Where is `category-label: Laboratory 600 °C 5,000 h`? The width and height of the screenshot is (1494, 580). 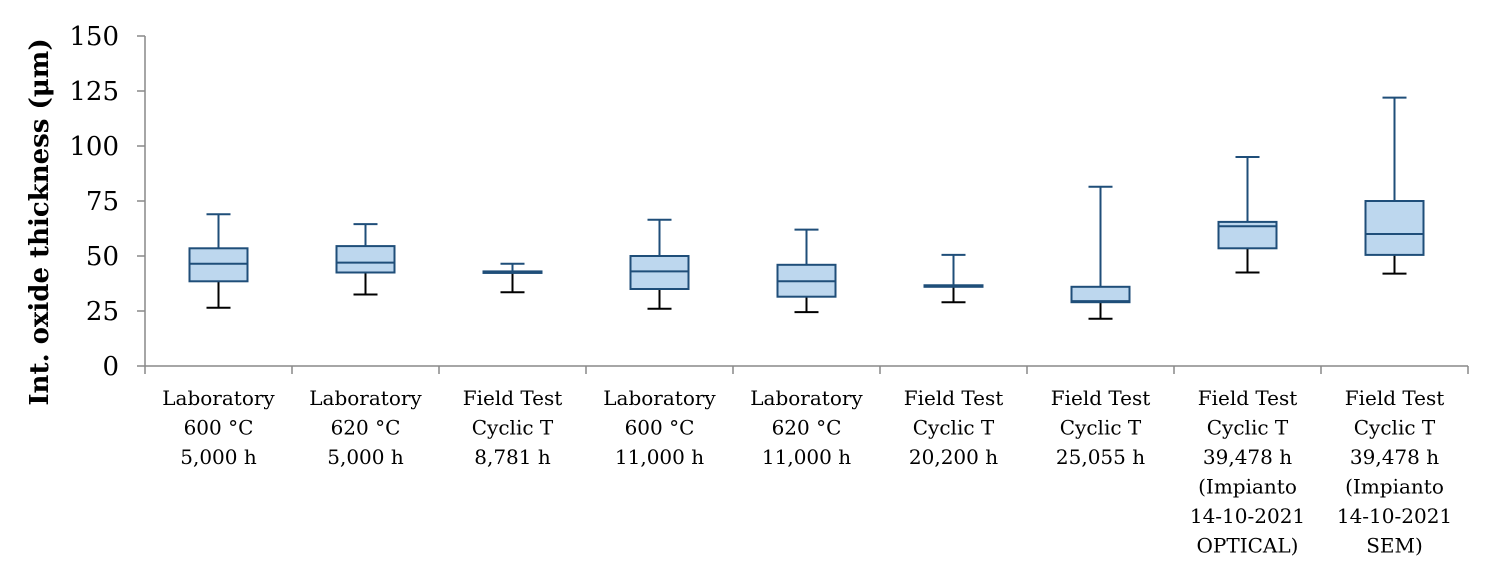
category-label: Laboratory 600 °C 5,000 h is located at coordinates (218, 427).